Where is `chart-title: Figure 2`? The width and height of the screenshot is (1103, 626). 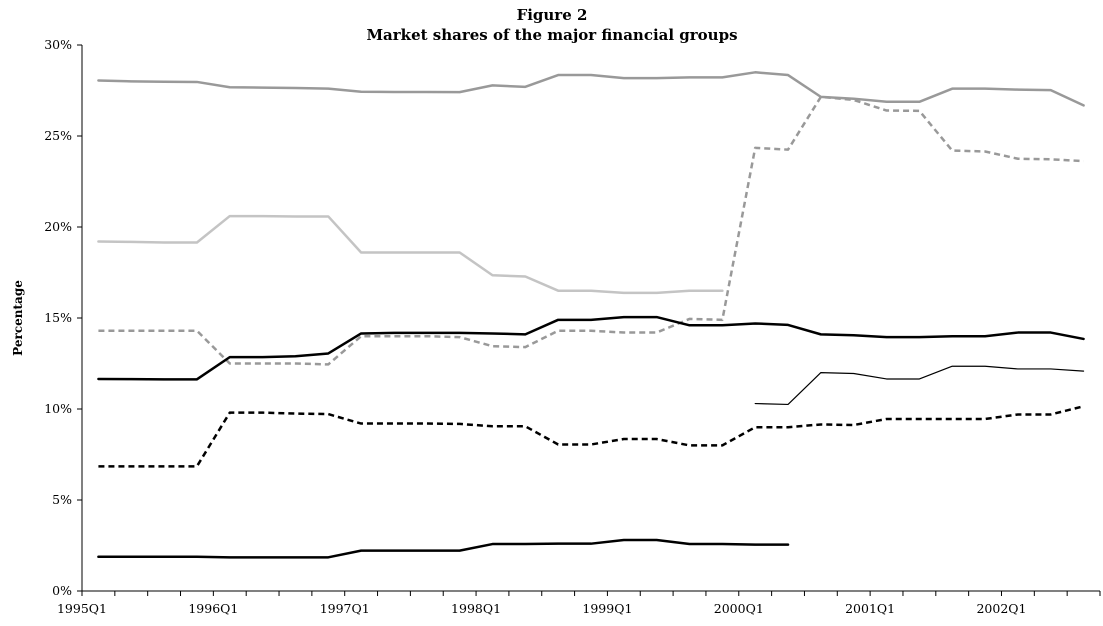
chart-title: Figure 2 is located at coordinates (552, 15).